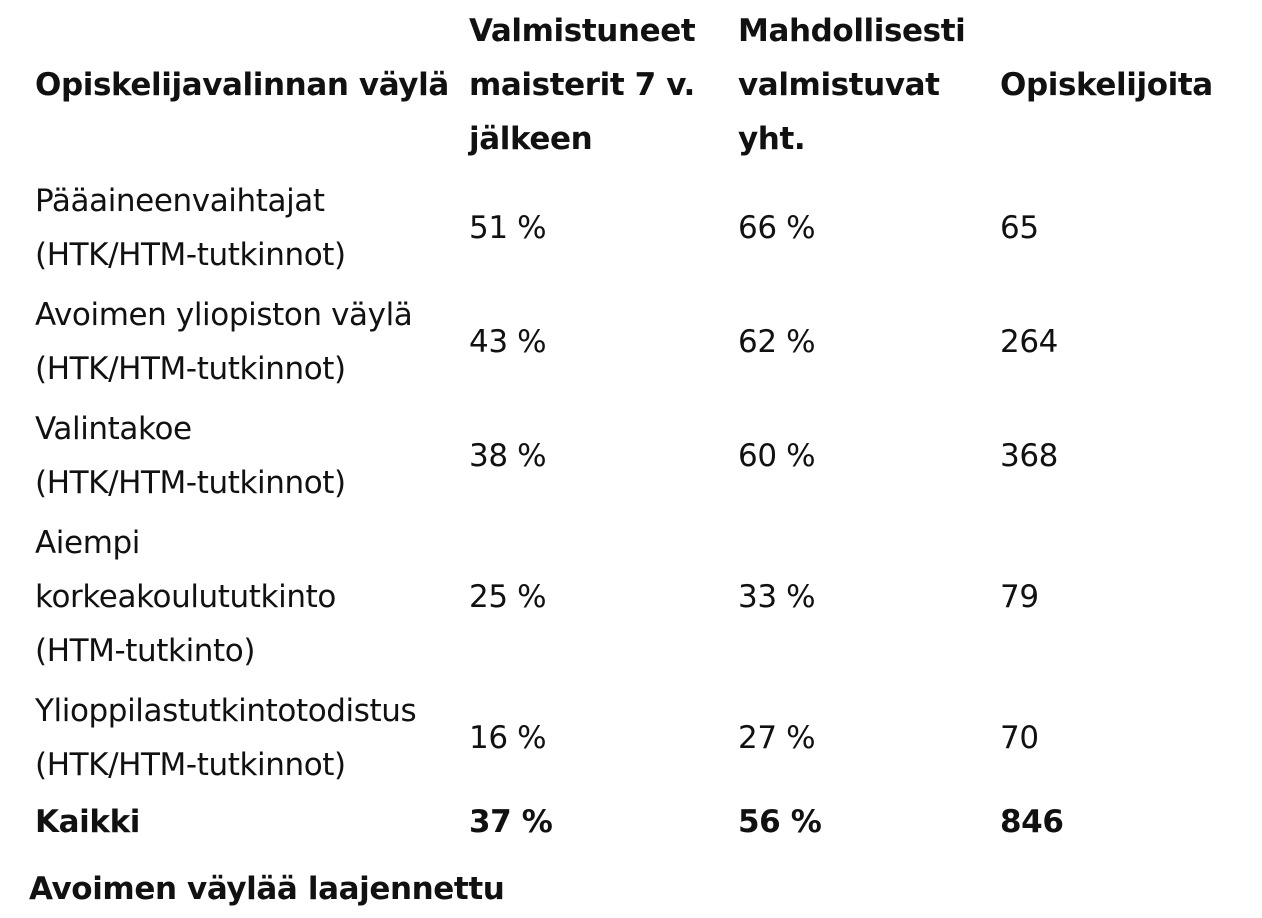  What do you see at coordinates (88, 822) in the screenshot?
I see `total-label: Kaikki` at bounding box center [88, 822].